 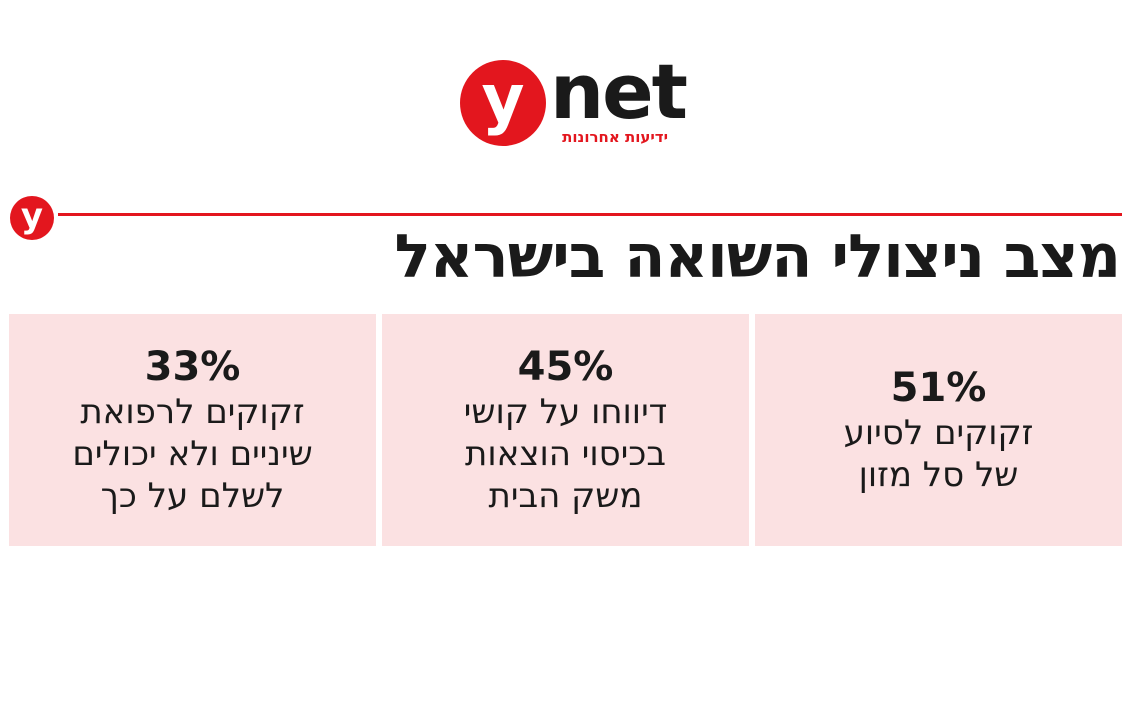 What do you see at coordinates (32, 218) in the screenshot?
I see `y-badge-icon: y` at bounding box center [32, 218].